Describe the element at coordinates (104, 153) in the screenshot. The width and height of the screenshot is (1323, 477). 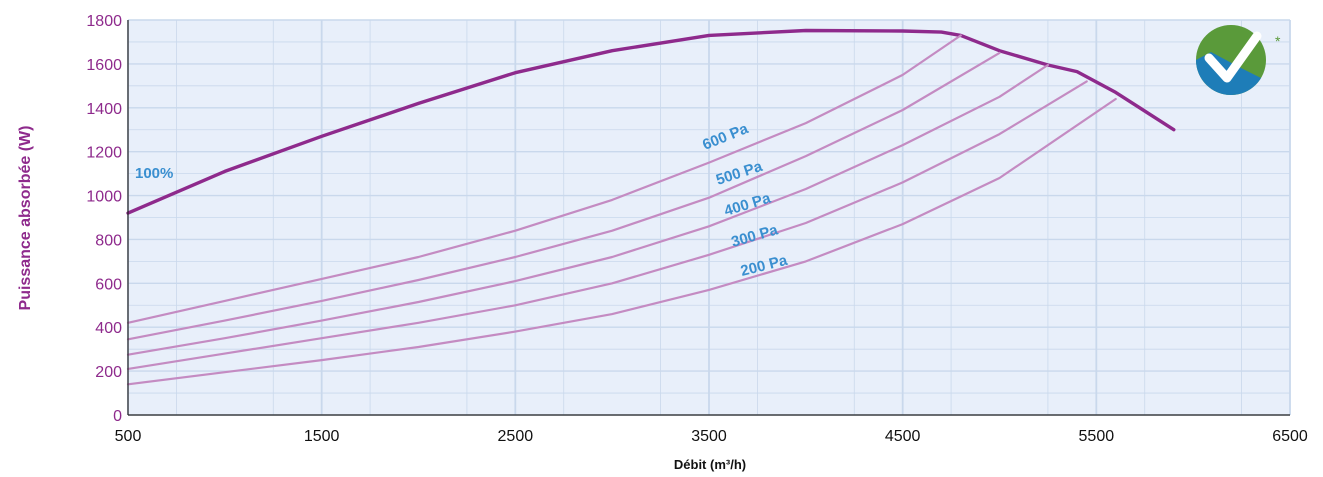
I see `y-tick-label: 1200` at that location.